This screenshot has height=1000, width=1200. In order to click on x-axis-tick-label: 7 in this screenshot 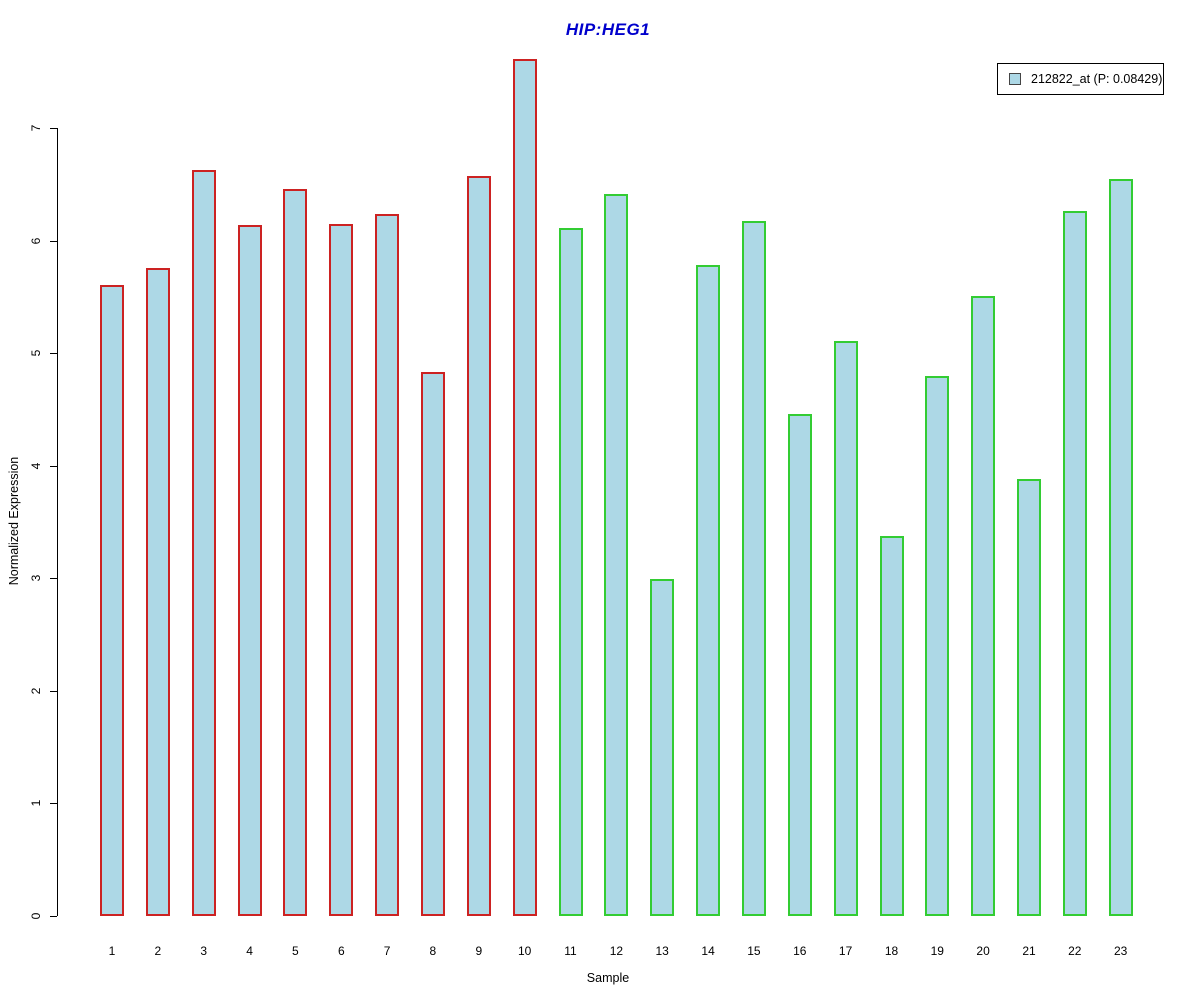, I will do `click(387, 951)`.